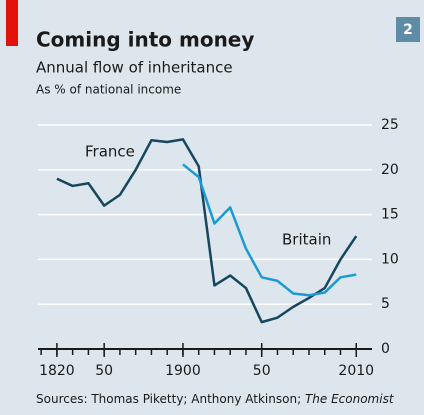 Image resolution: width=424 pixels, height=415 pixels. What do you see at coordinates (269, 230) in the screenshot?
I see `line` at bounding box center [269, 230].